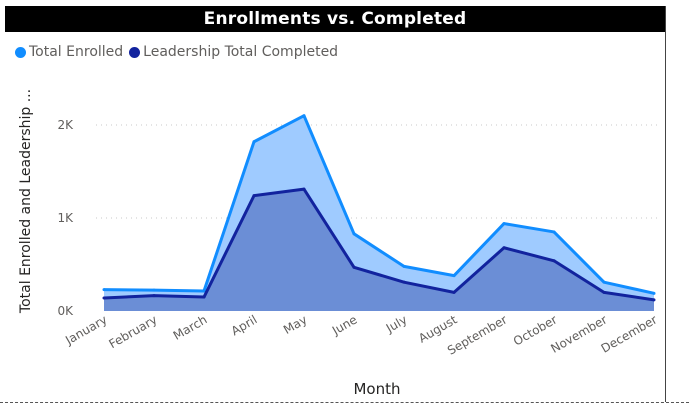  What do you see at coordinates (344, 402) in the screenshot?
I see `visual-bottom-border` at bounding box center [344, 402].